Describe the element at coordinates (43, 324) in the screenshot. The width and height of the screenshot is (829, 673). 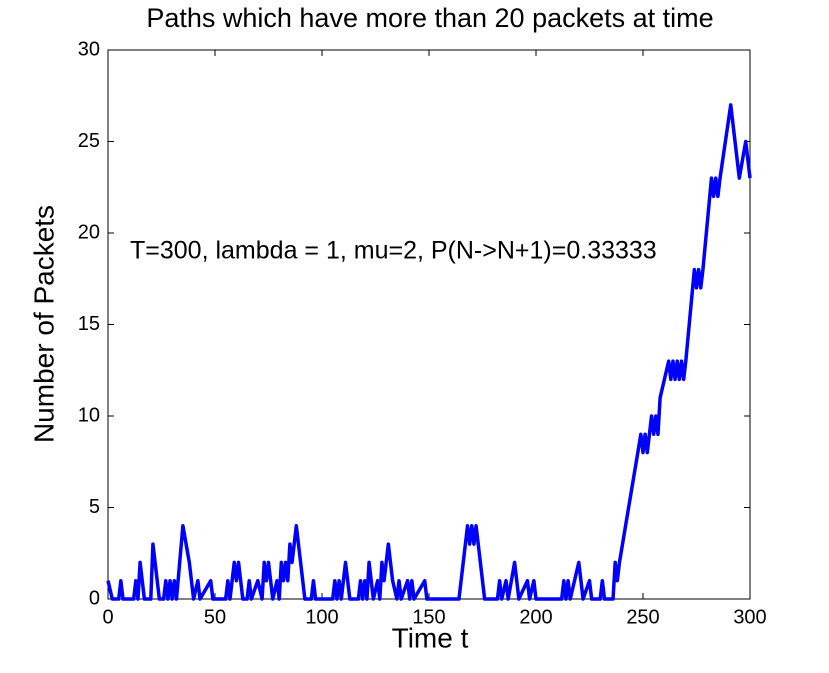
I see `y-axis-label: Number of Packets` at that location.